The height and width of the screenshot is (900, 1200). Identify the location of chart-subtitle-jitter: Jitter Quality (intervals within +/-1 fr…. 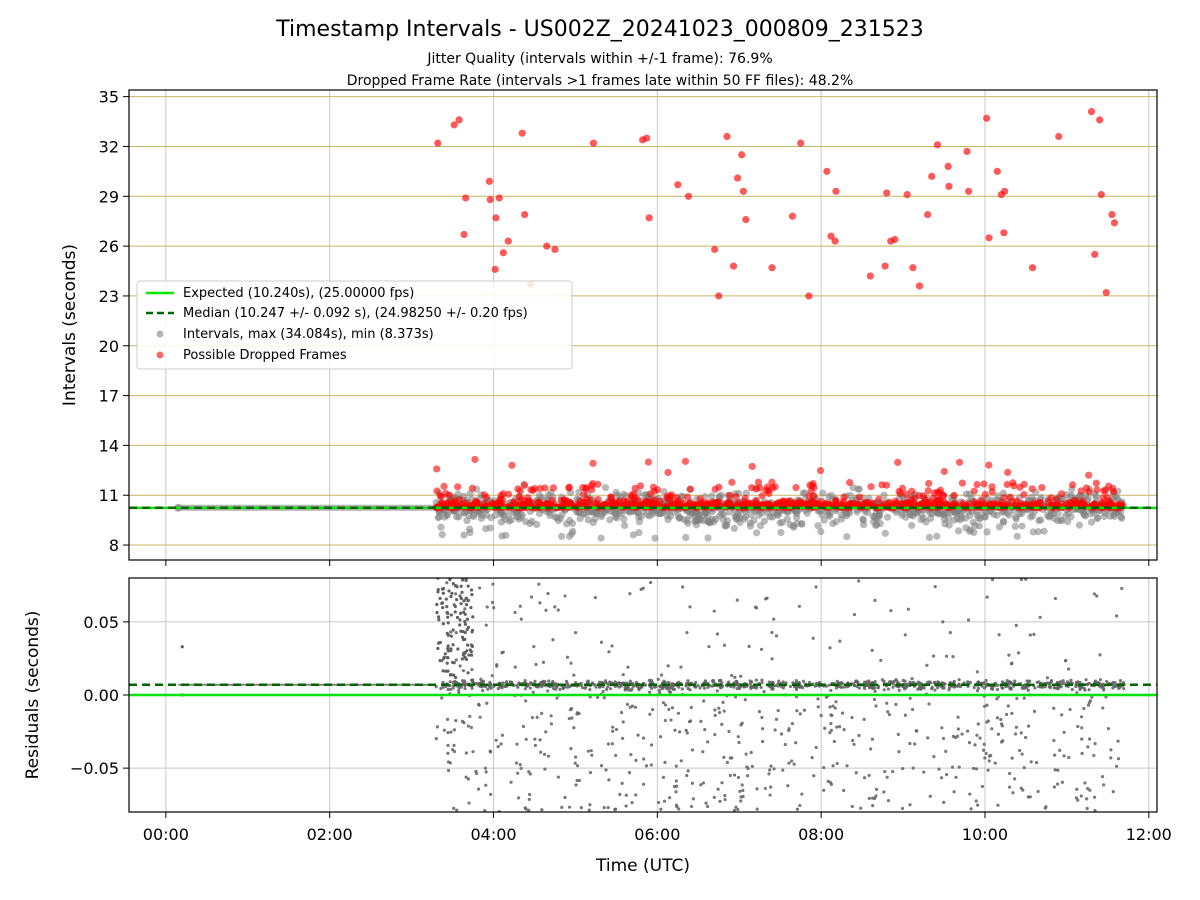
(599, 59).